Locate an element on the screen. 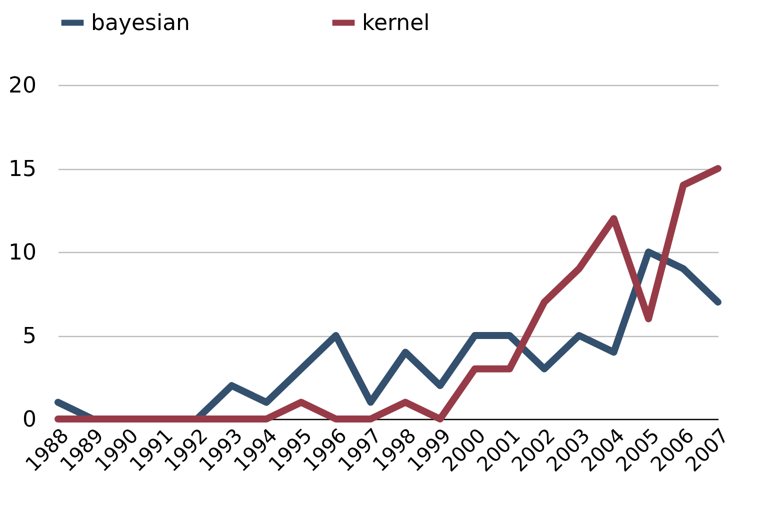 The width and height of the screenshot is (763, 528). y-tick-label: 20 is located at coordinates (22, 86).